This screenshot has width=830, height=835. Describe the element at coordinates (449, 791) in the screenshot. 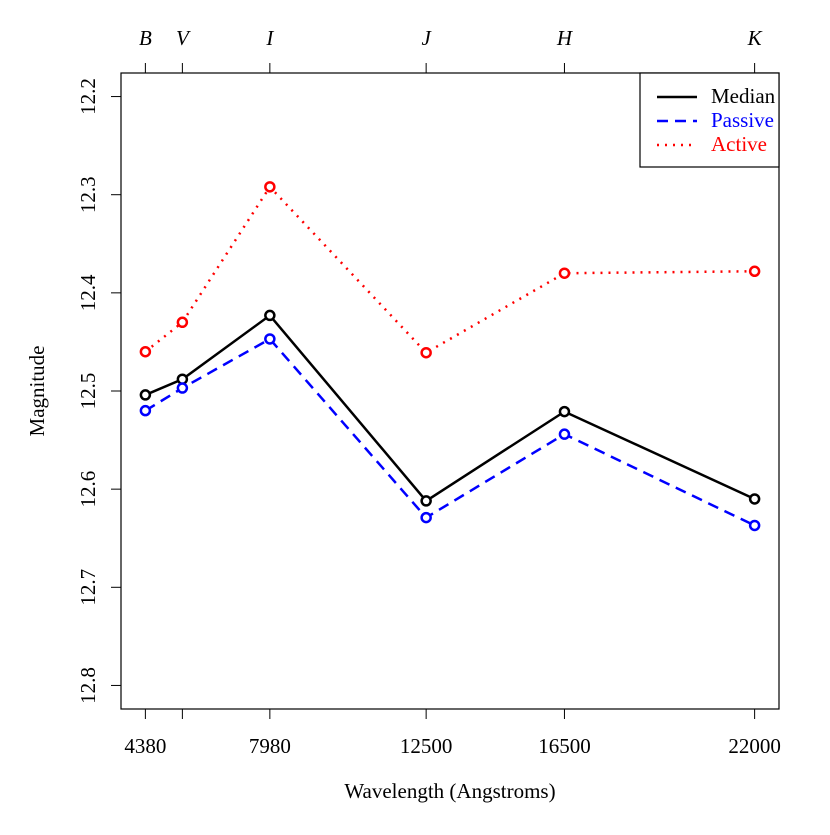

I see `x-axis-label: Wavelength (Angstroms)` at that location.